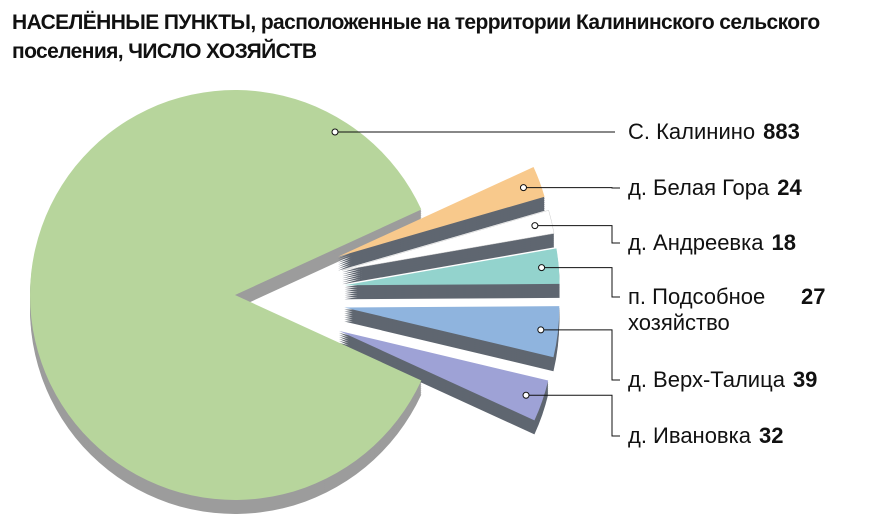  What do you see at coordinates (706, 379) in the screenshot?
I see `category-label: д. Верх-Талица` at bounding box center [706, 379].